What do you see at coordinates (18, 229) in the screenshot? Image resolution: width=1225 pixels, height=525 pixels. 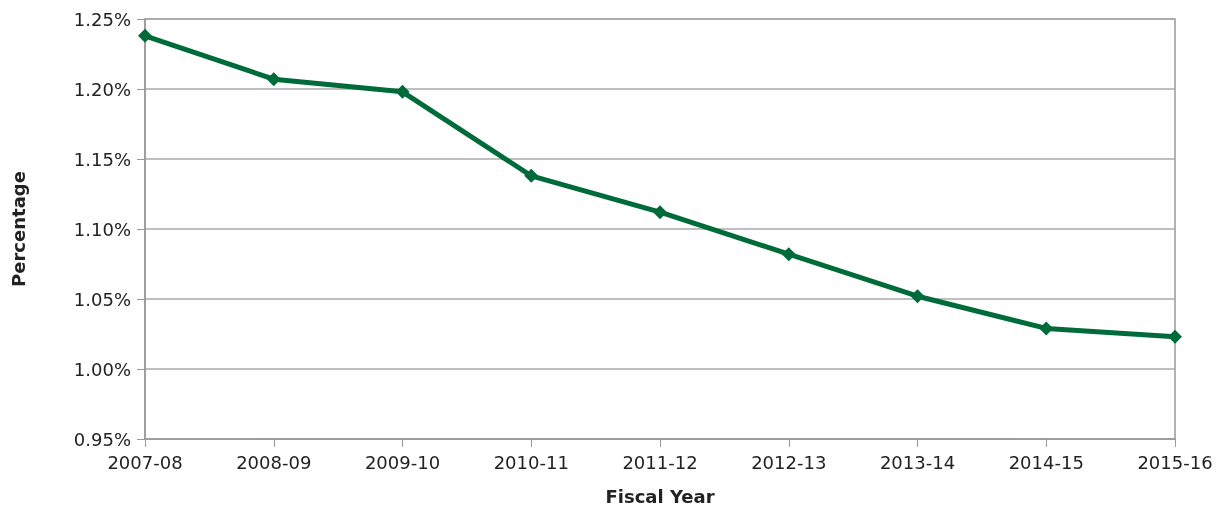 I see `y-axis-title: Percentage` at bounding box center [18, 229].